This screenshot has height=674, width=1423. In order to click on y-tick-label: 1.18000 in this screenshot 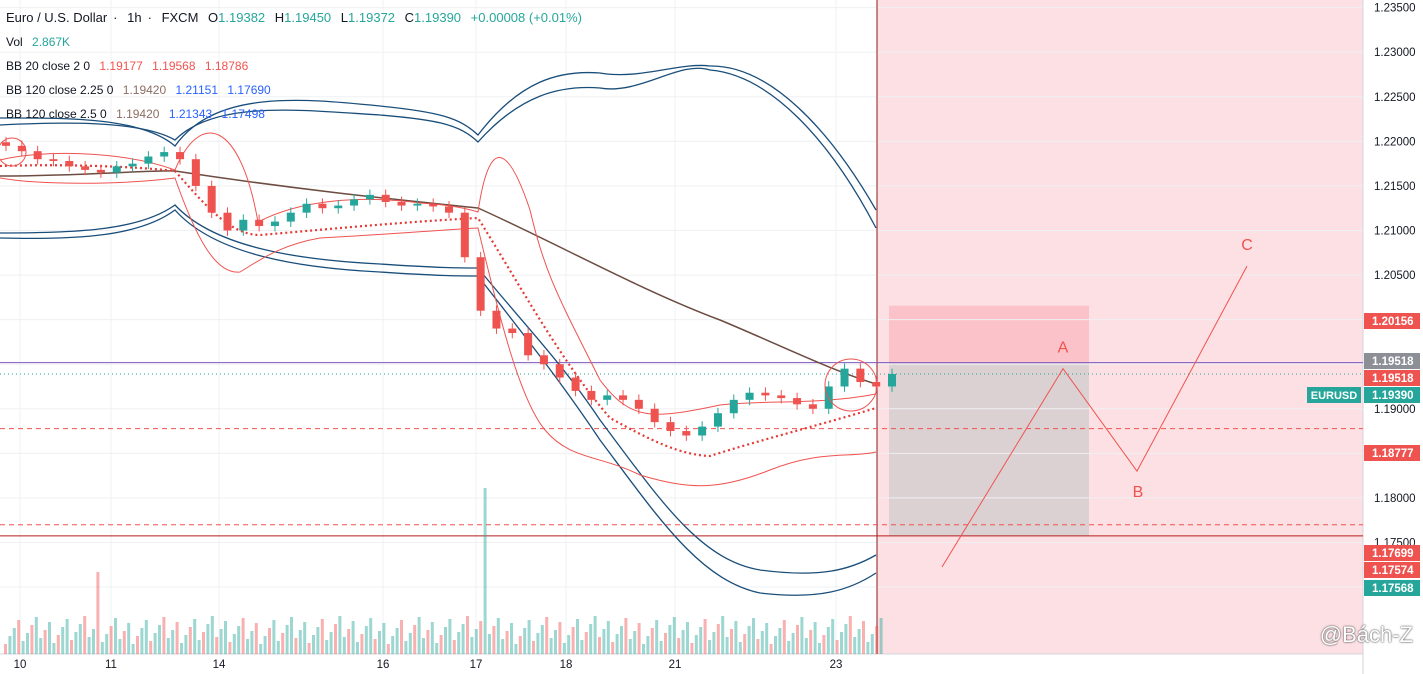, I will do `click(1395, 499)`.